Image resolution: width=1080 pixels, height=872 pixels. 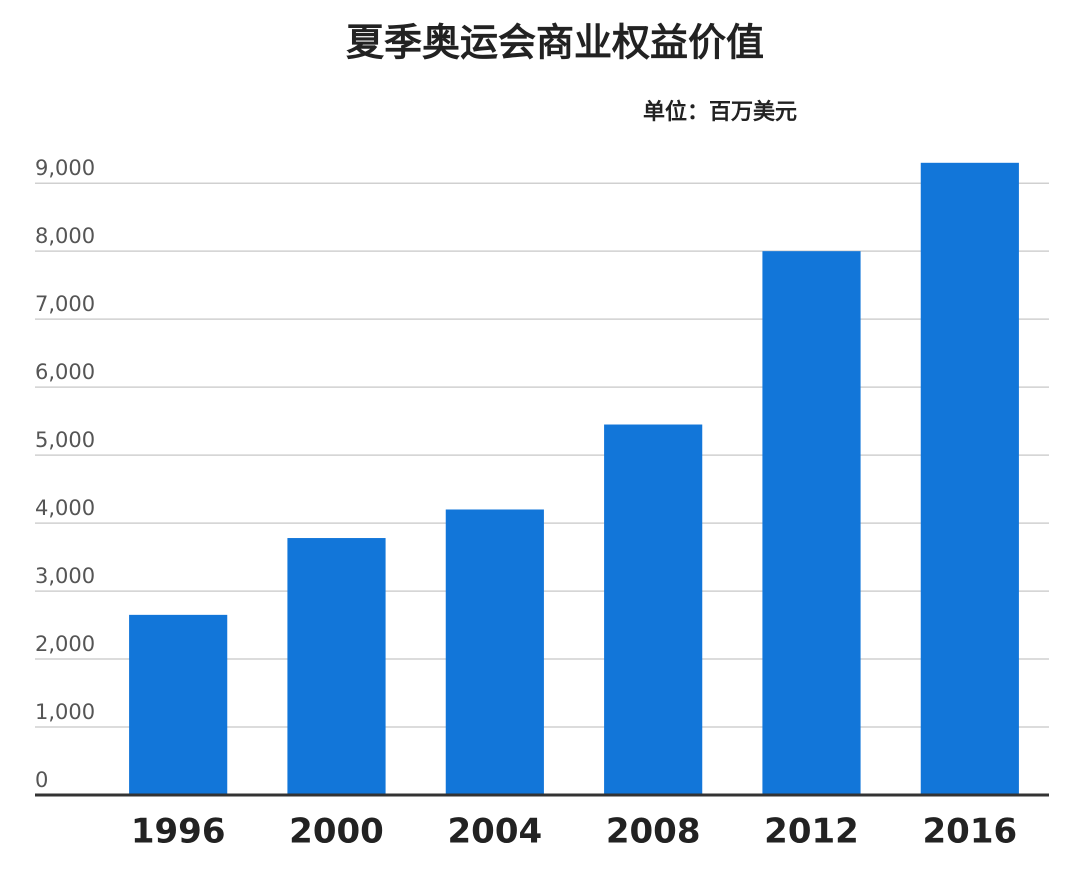 I want to click on y-tick-label: 5,000, so click(x=65, y=440).